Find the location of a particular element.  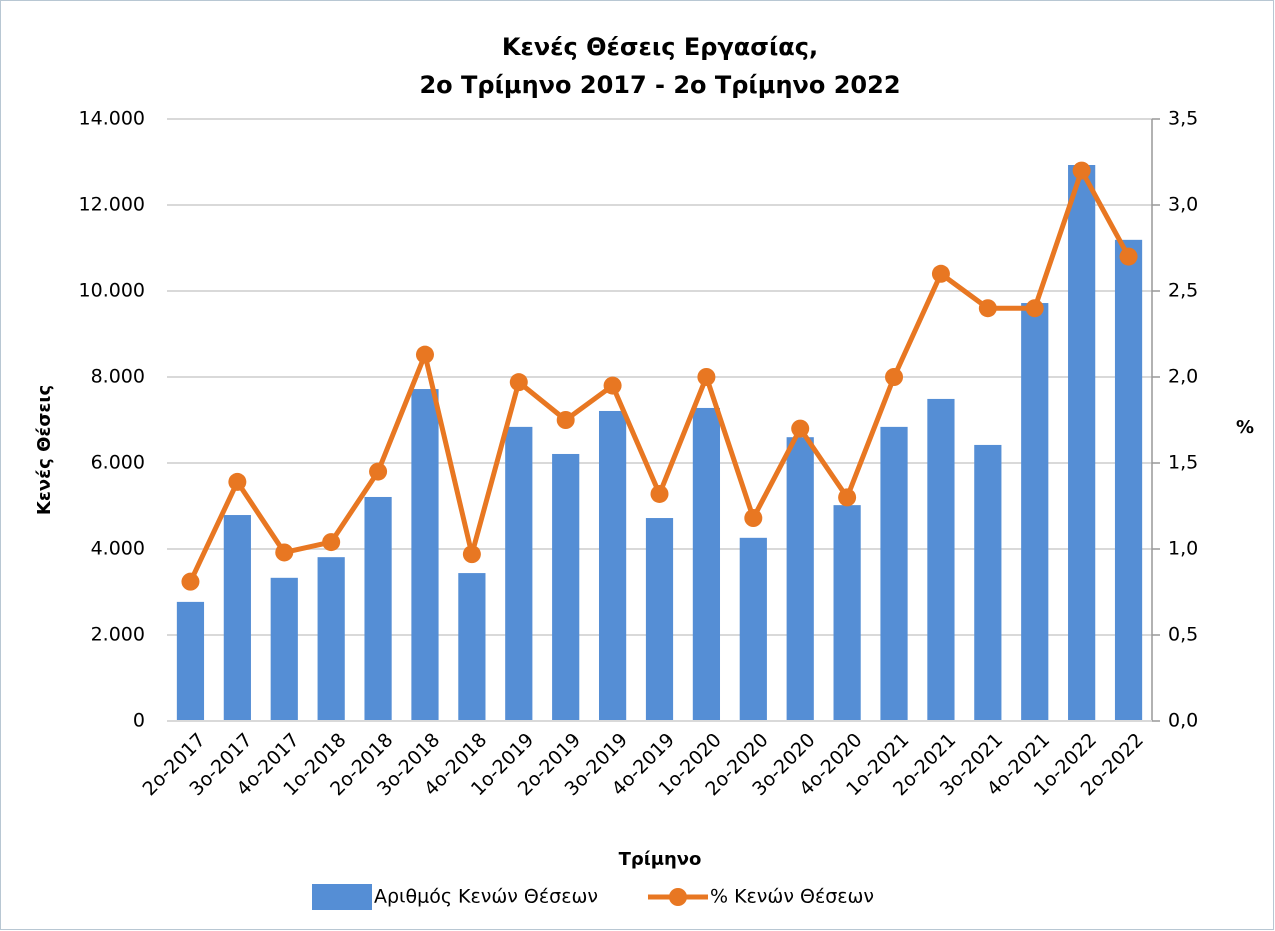

chart-title: Κενές Θέσεις Εργασίας, is located at coordinates (660, 47).